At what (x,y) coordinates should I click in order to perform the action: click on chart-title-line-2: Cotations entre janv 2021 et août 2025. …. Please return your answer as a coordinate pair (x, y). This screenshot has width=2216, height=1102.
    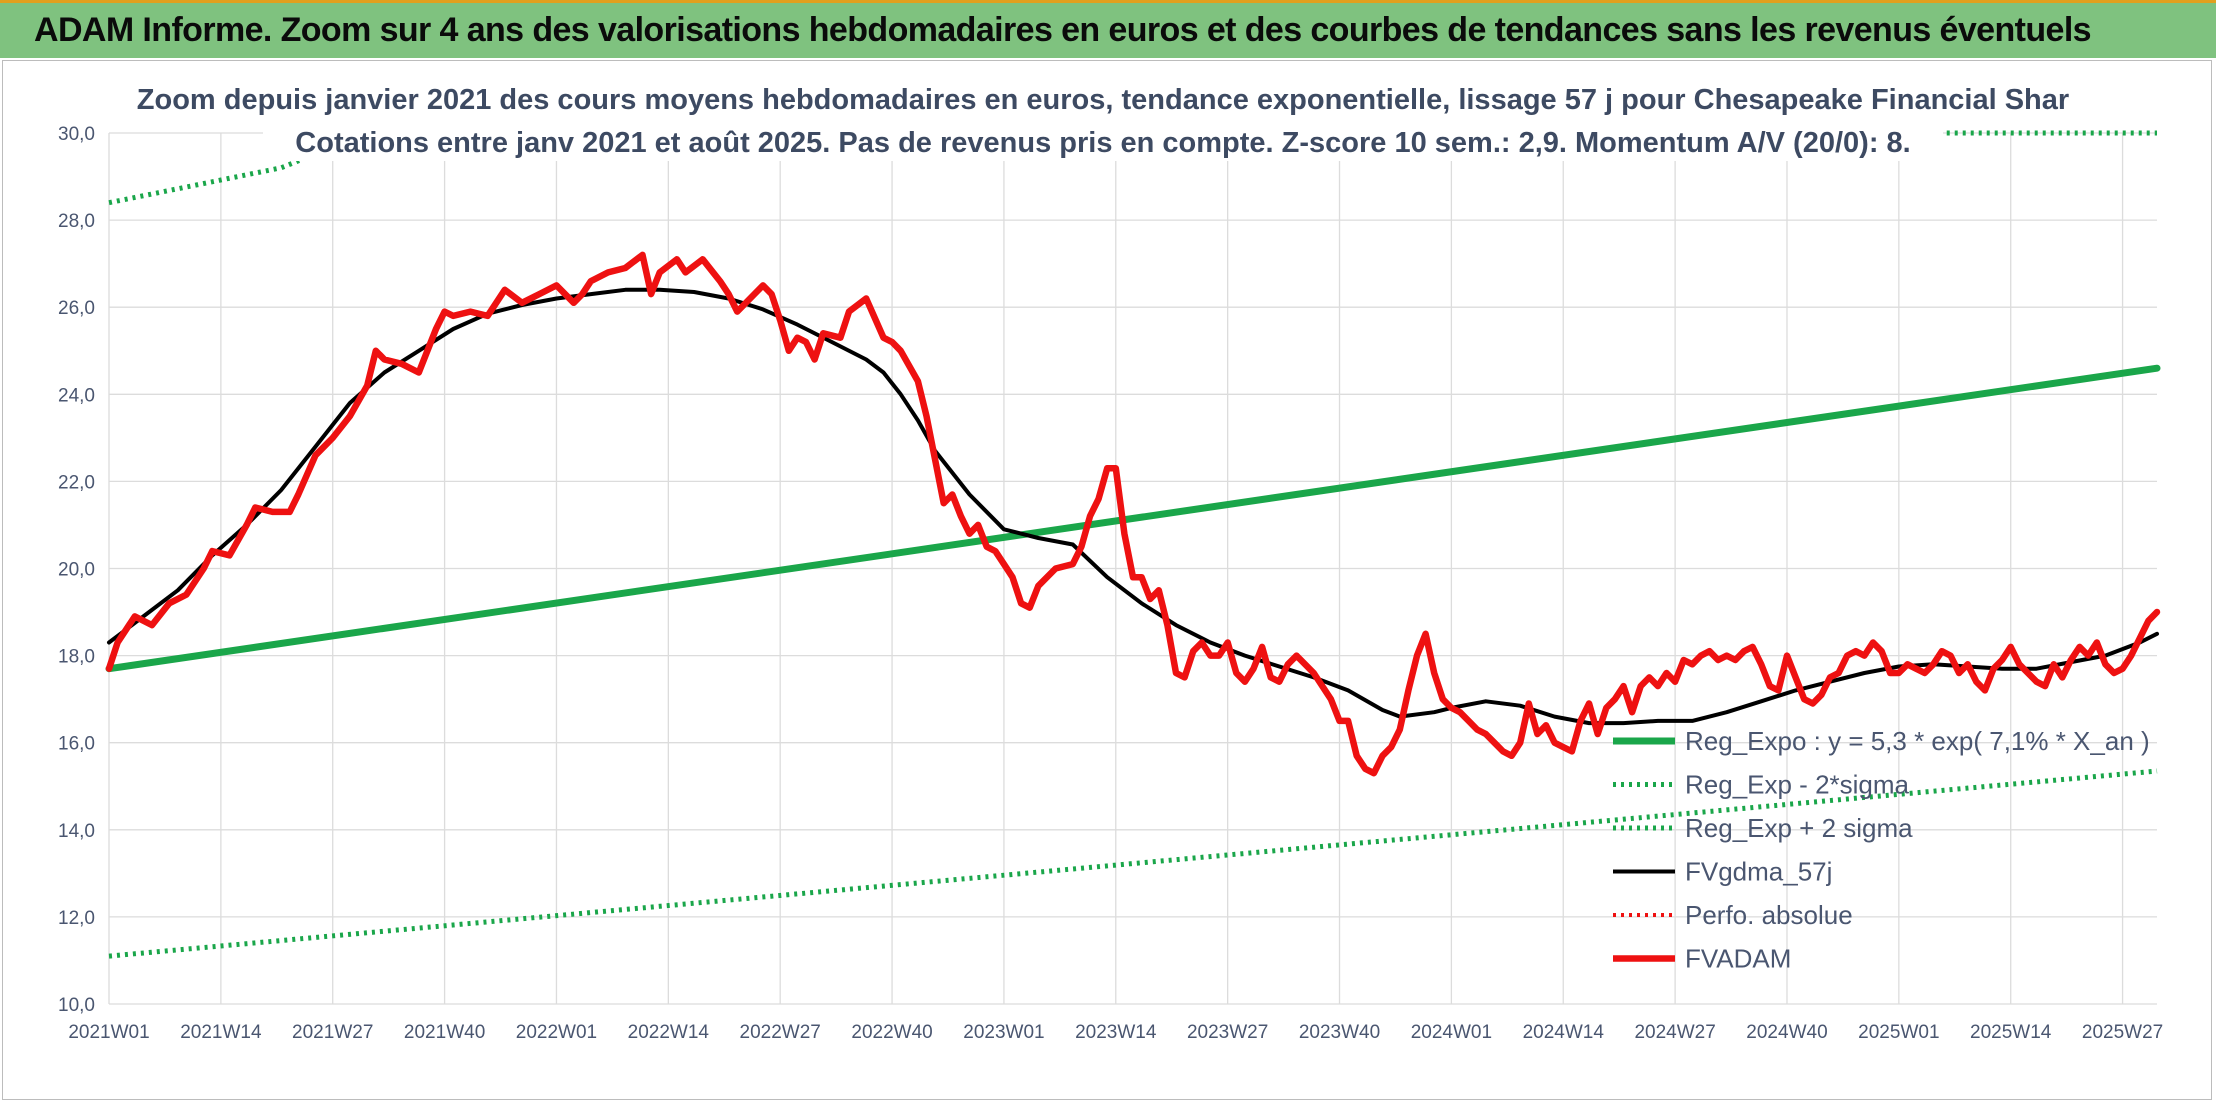
    Looking at the image, I should click on (1102, 143).